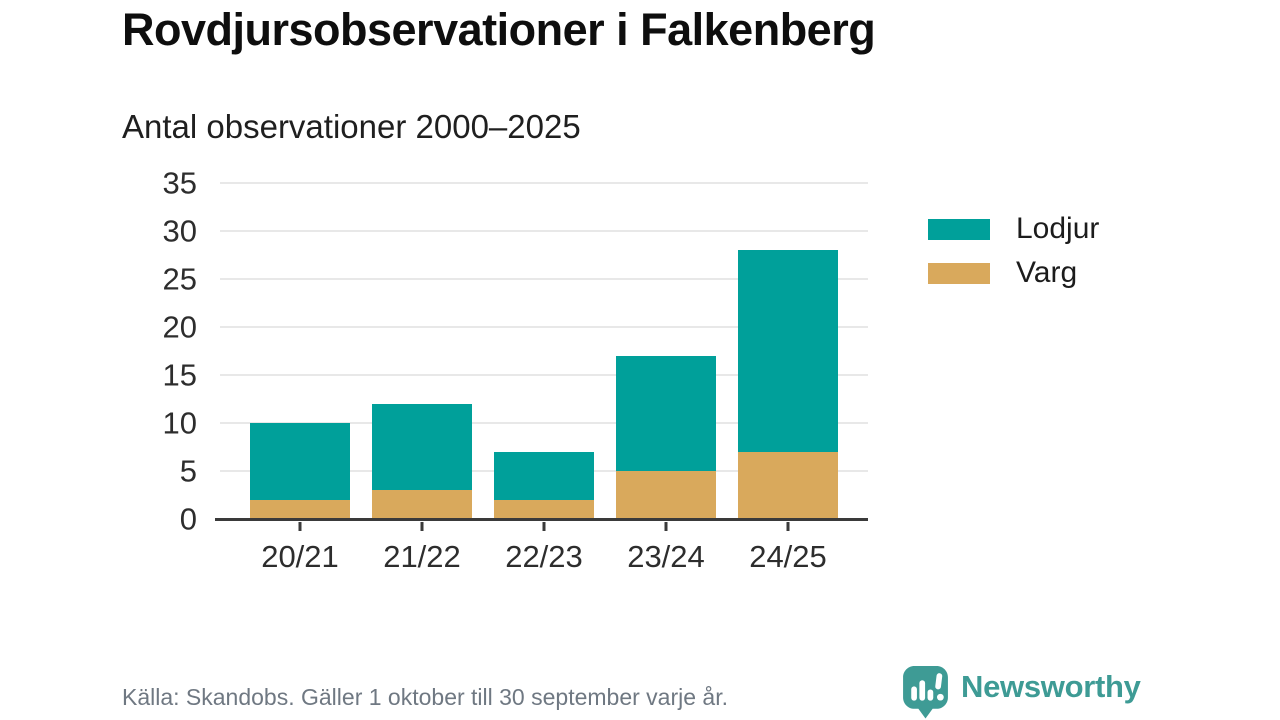 This screenshot has height=720, width=1280. What do you see at coordinates (1013, 229) in the screenshot?
I see `legend-item: Lodjur` at bounding box center [1013, 229].